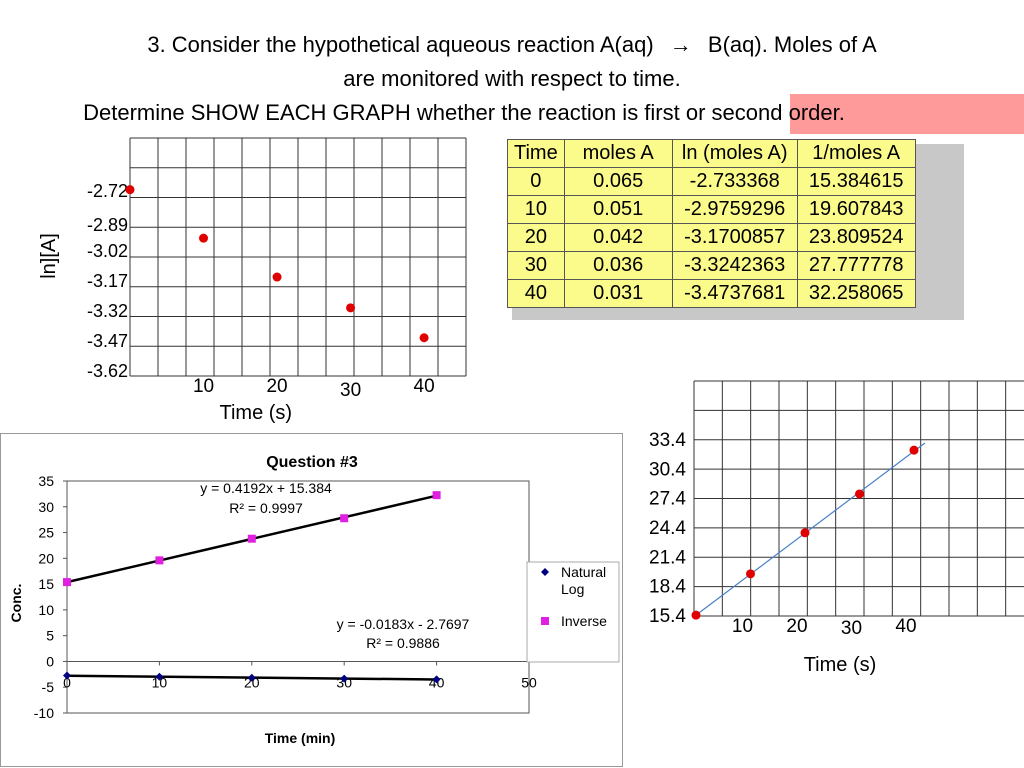 The width and height of the screenshot is (1024, 768). Describe the element at coordinates (266, 488) in the screenshot. I see `inverse-equation: y = 0.4192x + 15.384` at that location.